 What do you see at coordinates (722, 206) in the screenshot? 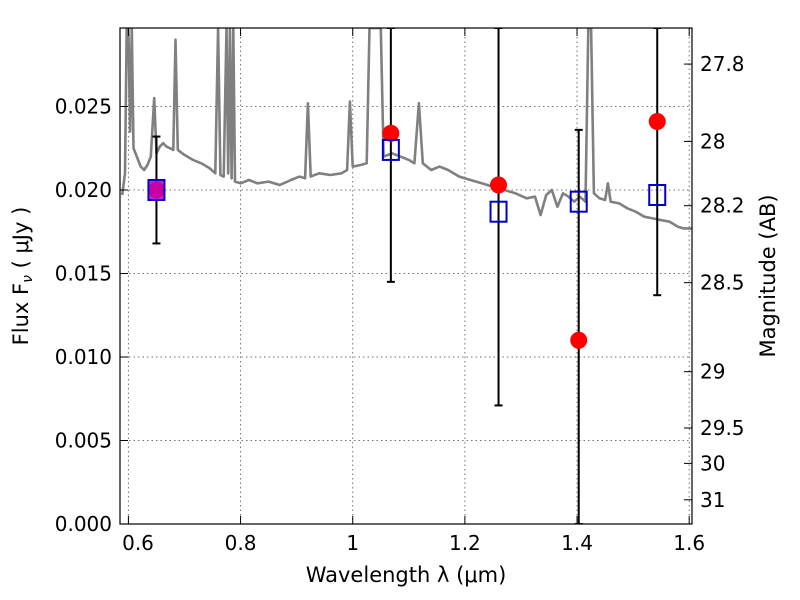
I see `y2-tick-label: 28.2` at bounding box center [722, 206].